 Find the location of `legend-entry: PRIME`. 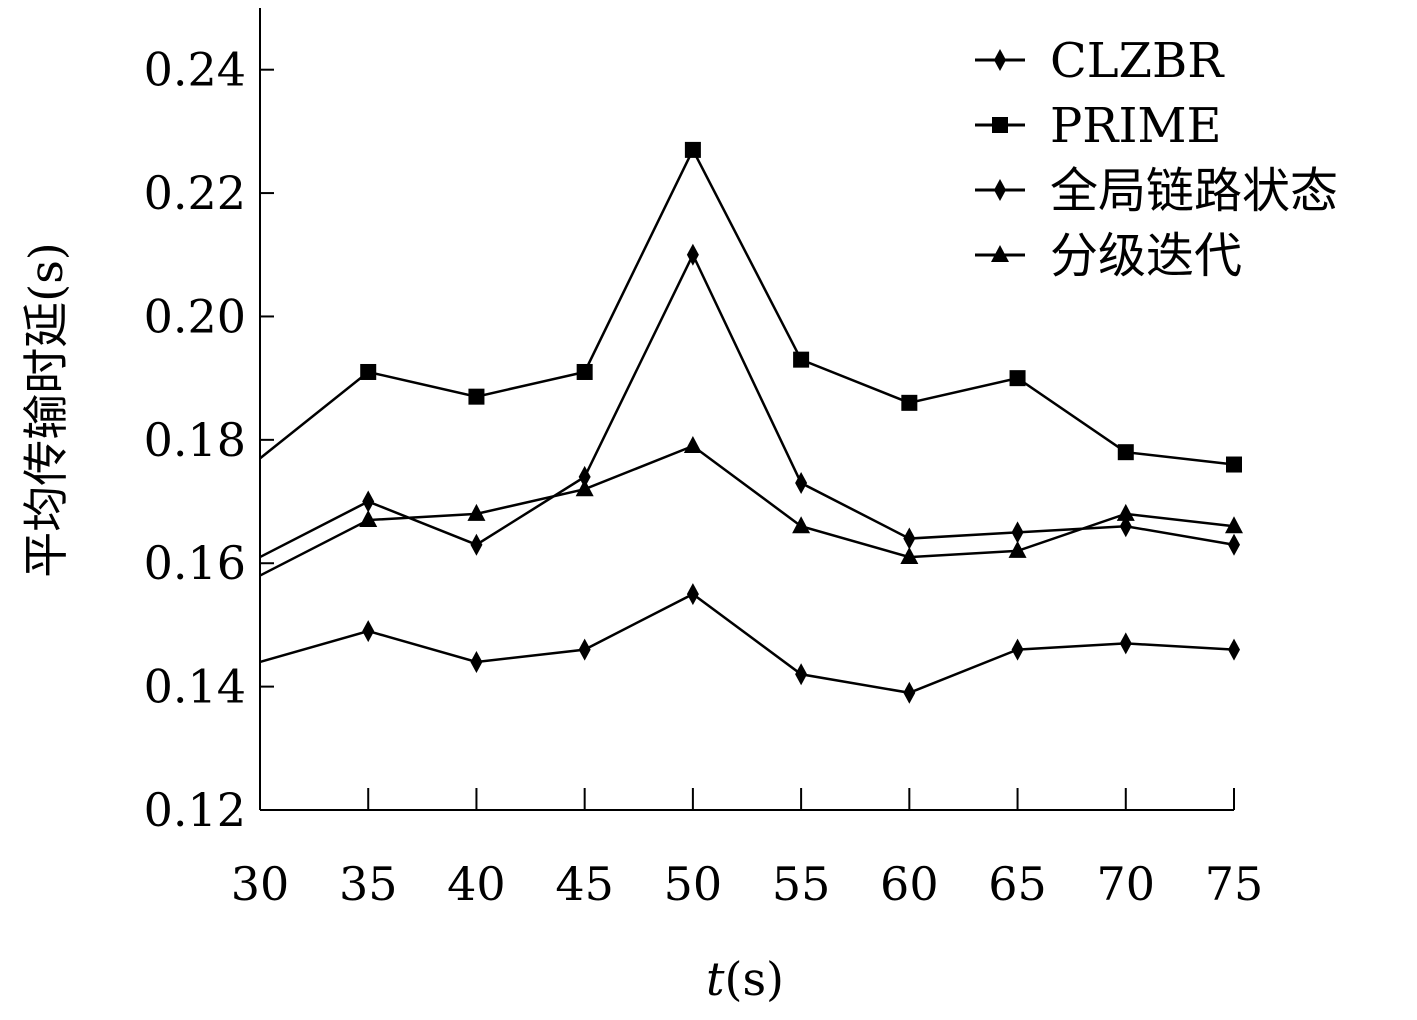

legend-entry: PRIME is located at coordinates (1098, 126).